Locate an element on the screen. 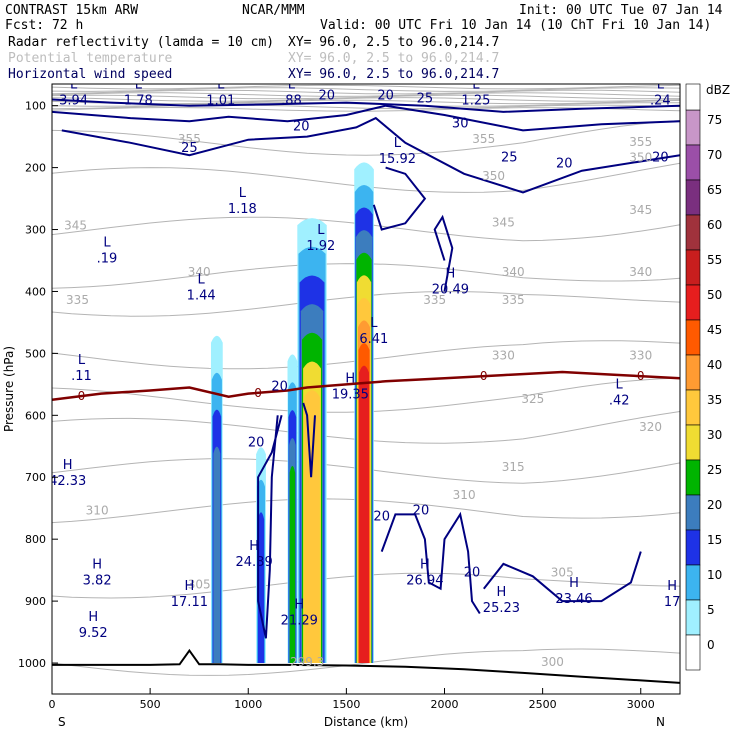 The height and width of the screenshot is (740, 740). x-tick-label: 1000 is located at coordinates (248, 704).